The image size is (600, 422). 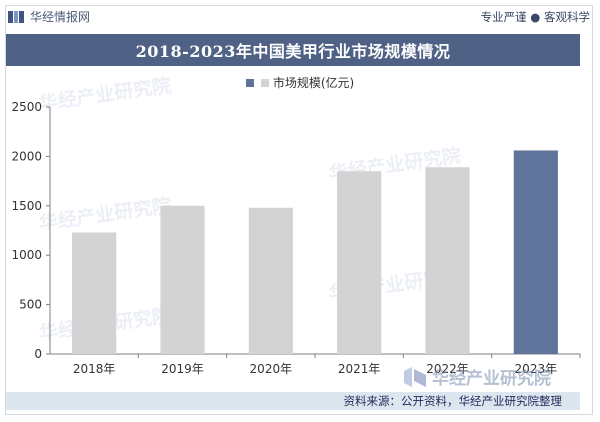 What do you see at coordinates (293, 50) in the screenshot?
I see `chart-title: 2018-2023年中国美甲行业市场规模情况` at bounding box center [293, 50].